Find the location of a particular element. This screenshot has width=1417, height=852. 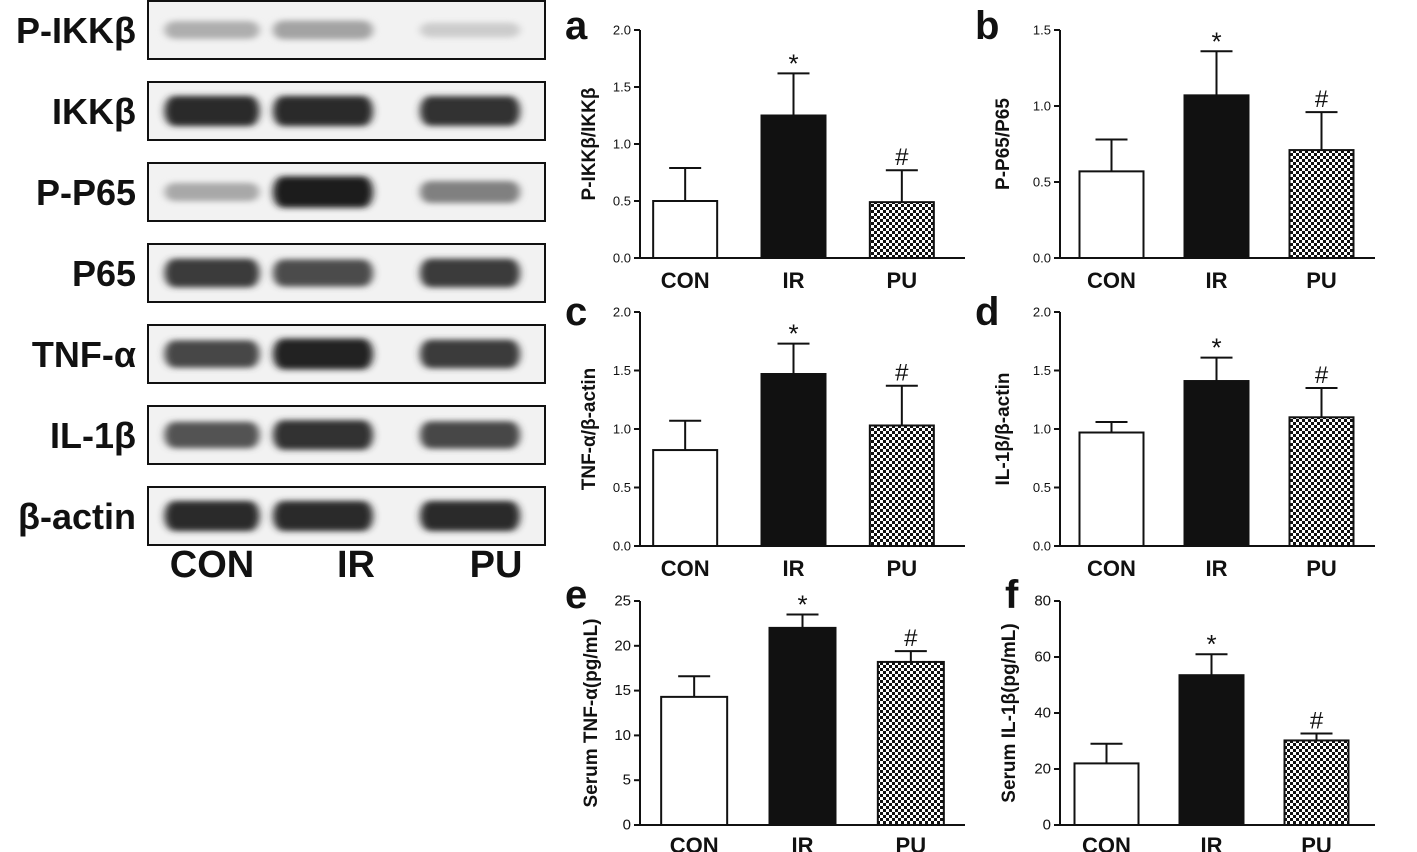

blot-row-label: TNF-α is located at coordinates (84, 354).